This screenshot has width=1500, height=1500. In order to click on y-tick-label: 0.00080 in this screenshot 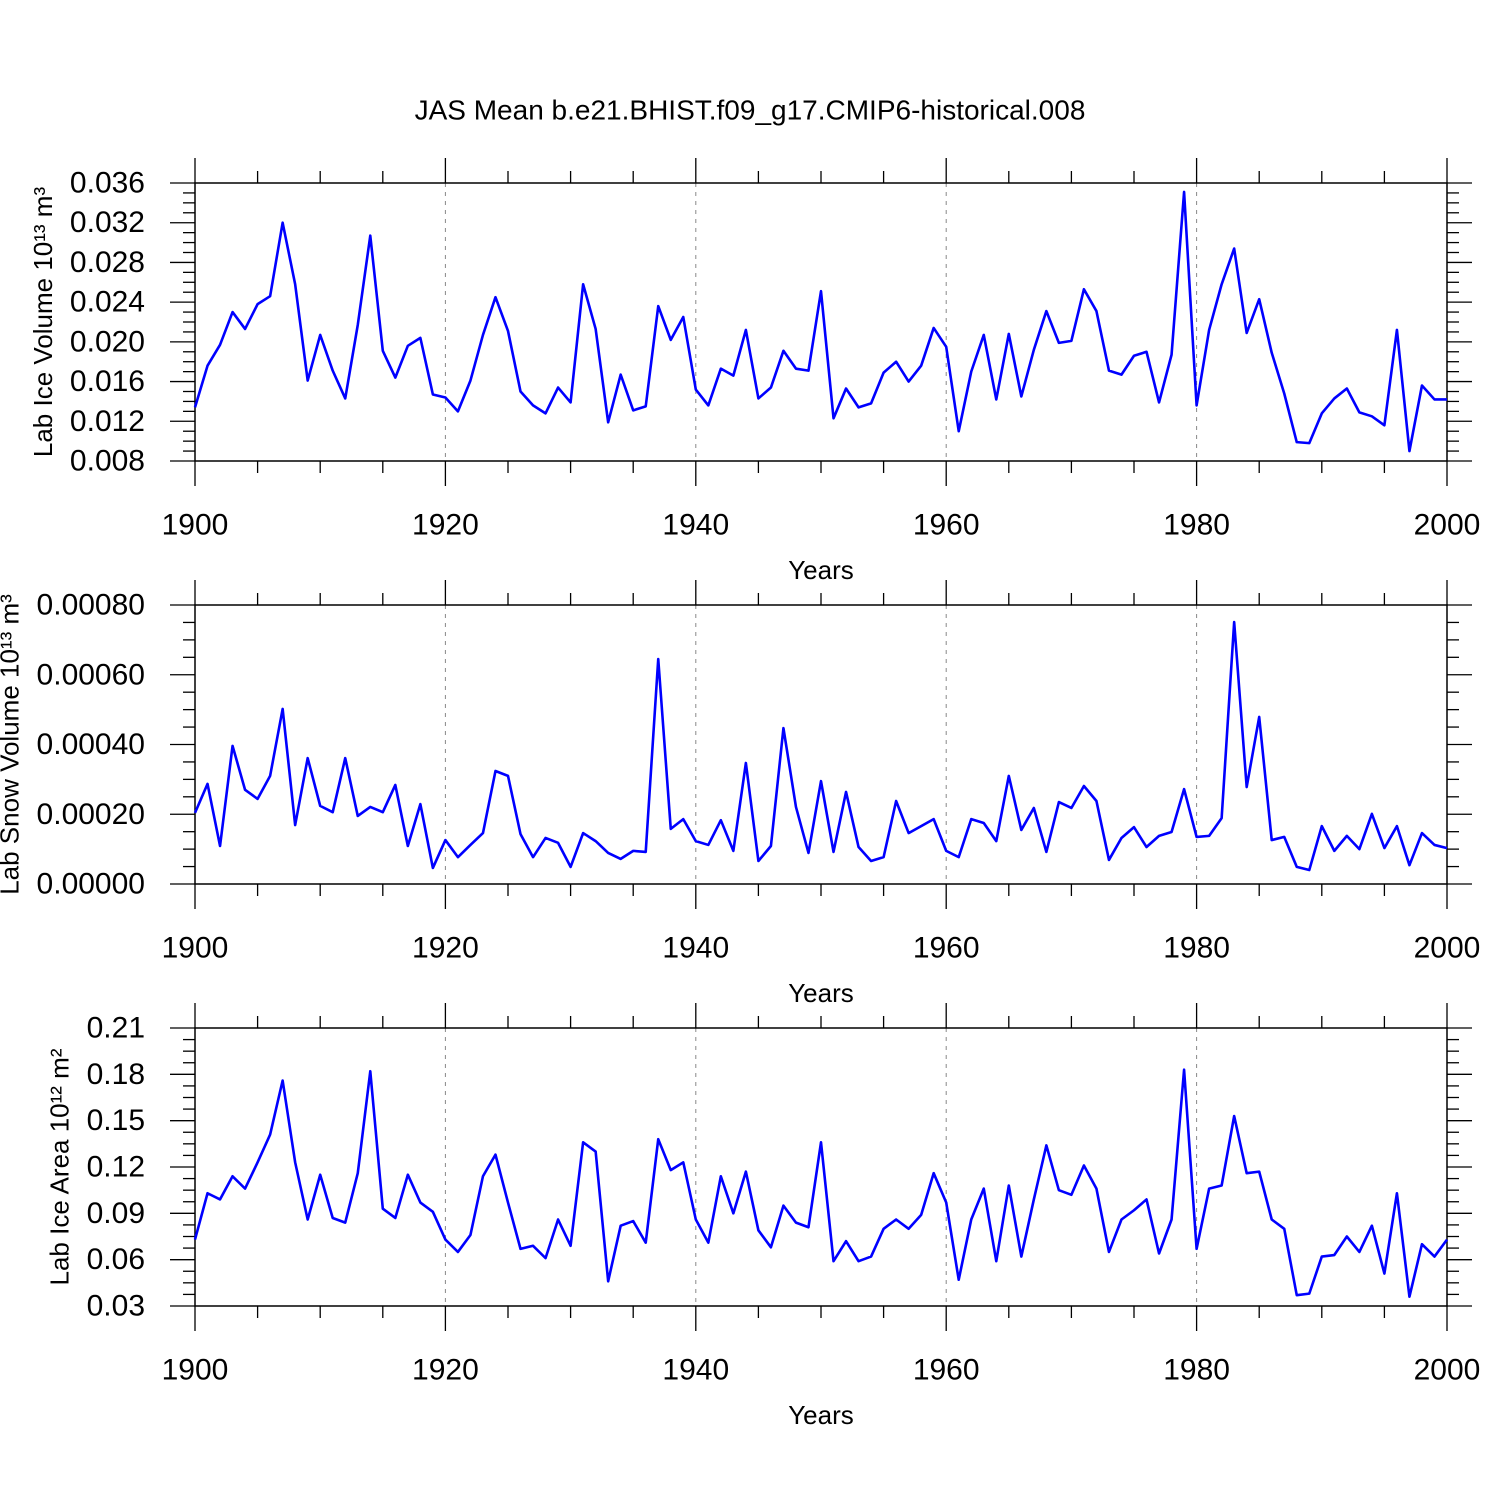, I will do `click(91, 605)`.